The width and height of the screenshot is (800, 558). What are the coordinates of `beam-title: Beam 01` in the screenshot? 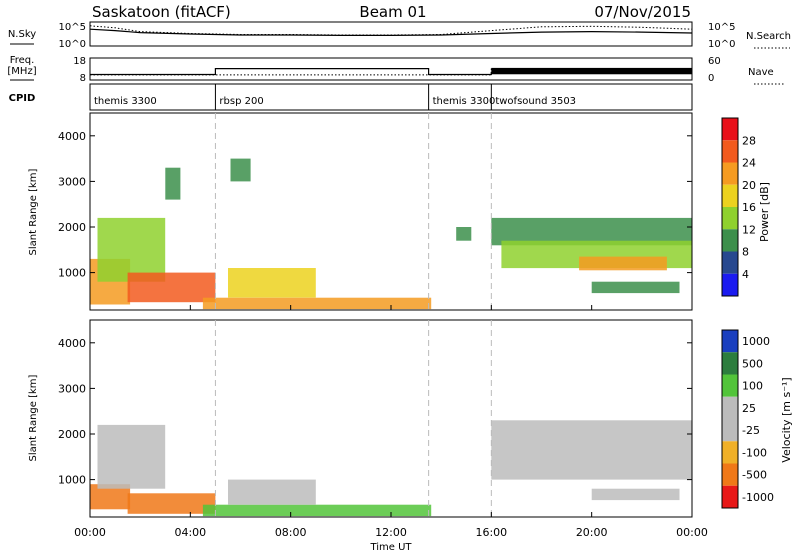 It's located at (392, 12).